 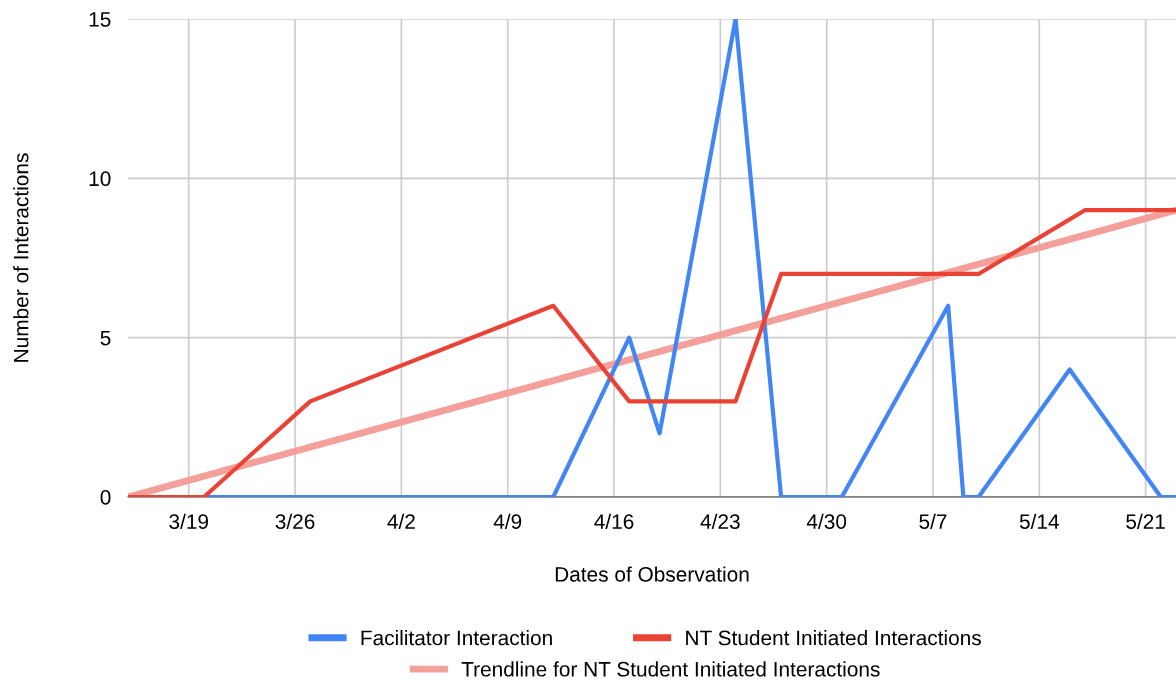 What do you see at coordinates (105, 497) in the screenshot?
I see `y-tick-label: 0` at bounding box center [105, 497].